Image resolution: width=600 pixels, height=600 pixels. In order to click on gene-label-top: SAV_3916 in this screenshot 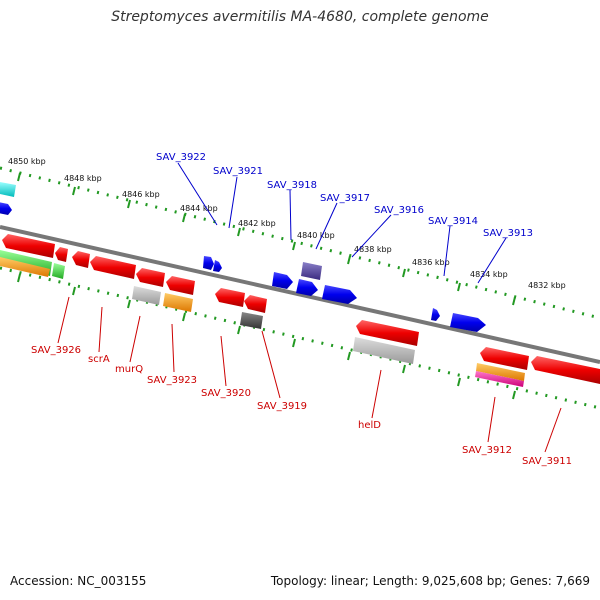, I will do `click(399, 210)`.